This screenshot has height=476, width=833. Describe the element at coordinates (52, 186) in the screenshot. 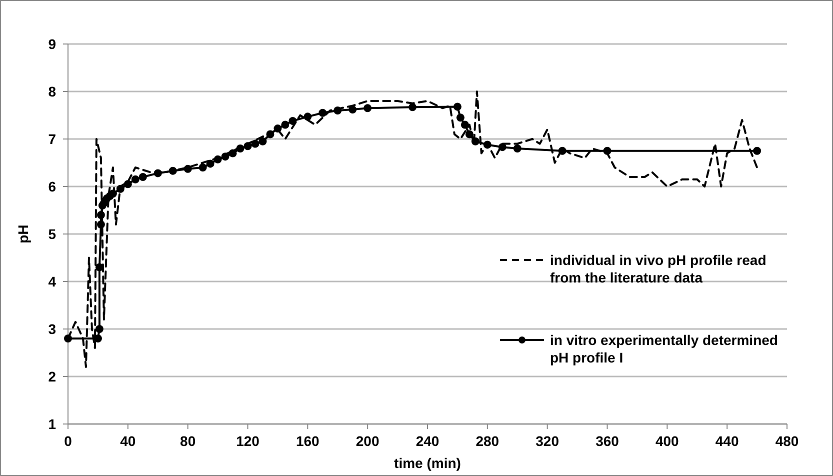

I see `y-tick-label: 6` at that location.